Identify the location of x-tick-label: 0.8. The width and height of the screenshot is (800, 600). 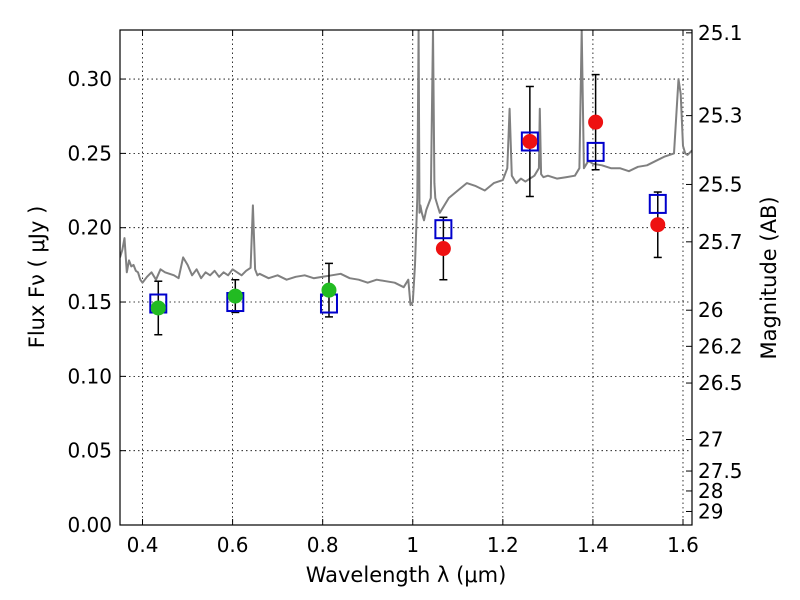
(323, 545).